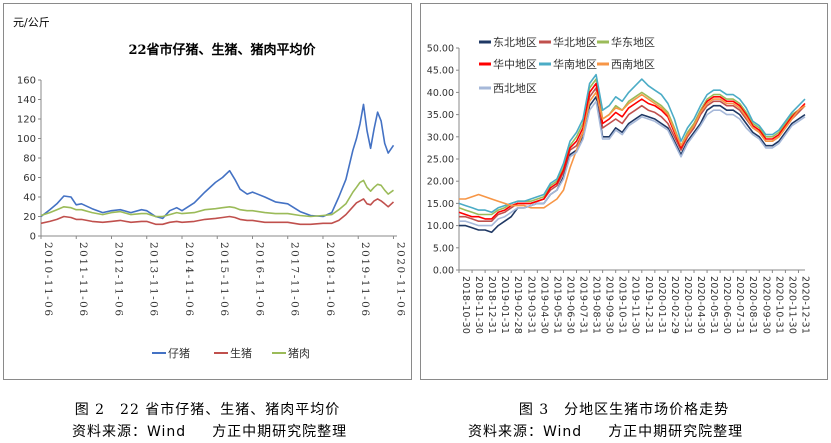 The height and width of the screenshot is (443, 831). Describe the element at coordinates (179, 353) in the screenshot. I see `legend-label-0: 仔猪` at that location.